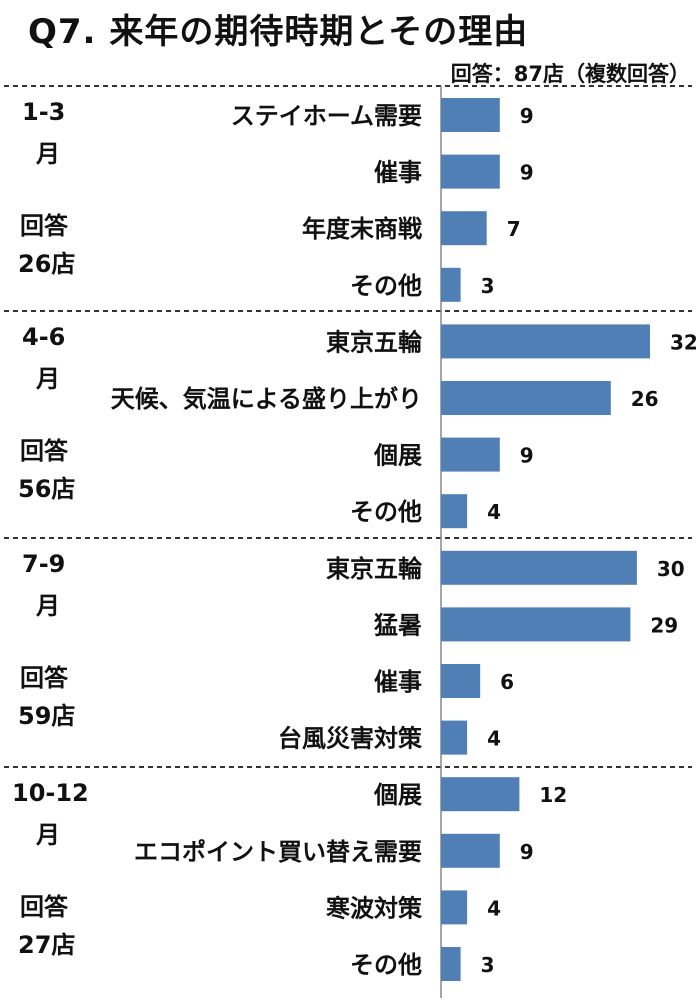  What do you see at coordinates (50, 793) in the screenshot?
I see `period-range: 10-12` at bounding box center [50, 793].